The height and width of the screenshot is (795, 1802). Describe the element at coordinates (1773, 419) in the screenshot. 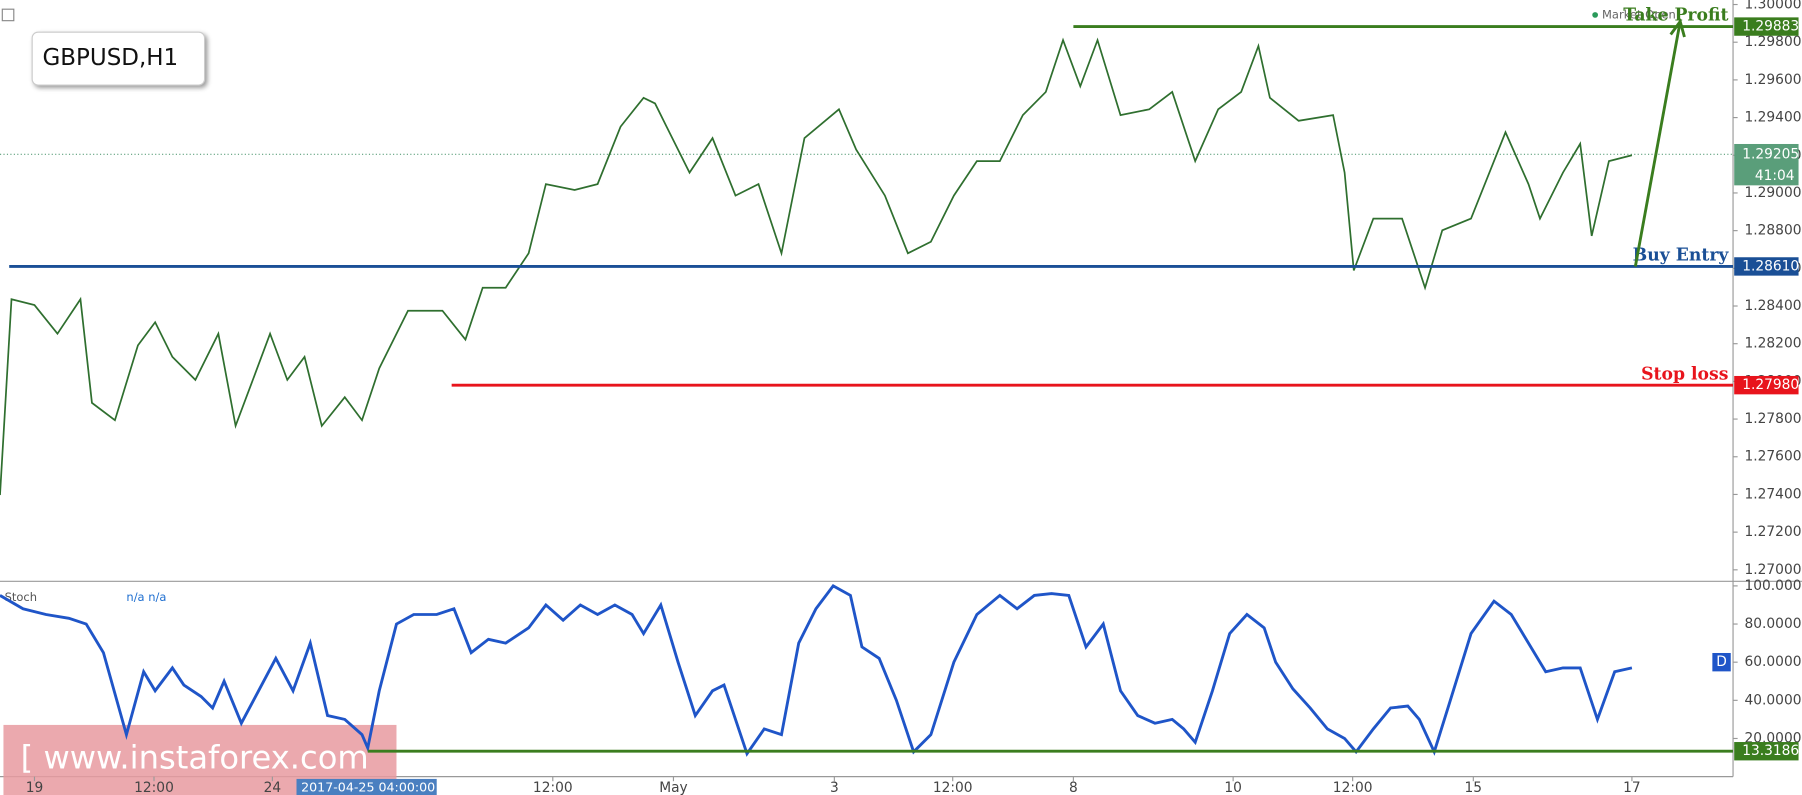

I see `y-tick-label: 1.27800` at that location.